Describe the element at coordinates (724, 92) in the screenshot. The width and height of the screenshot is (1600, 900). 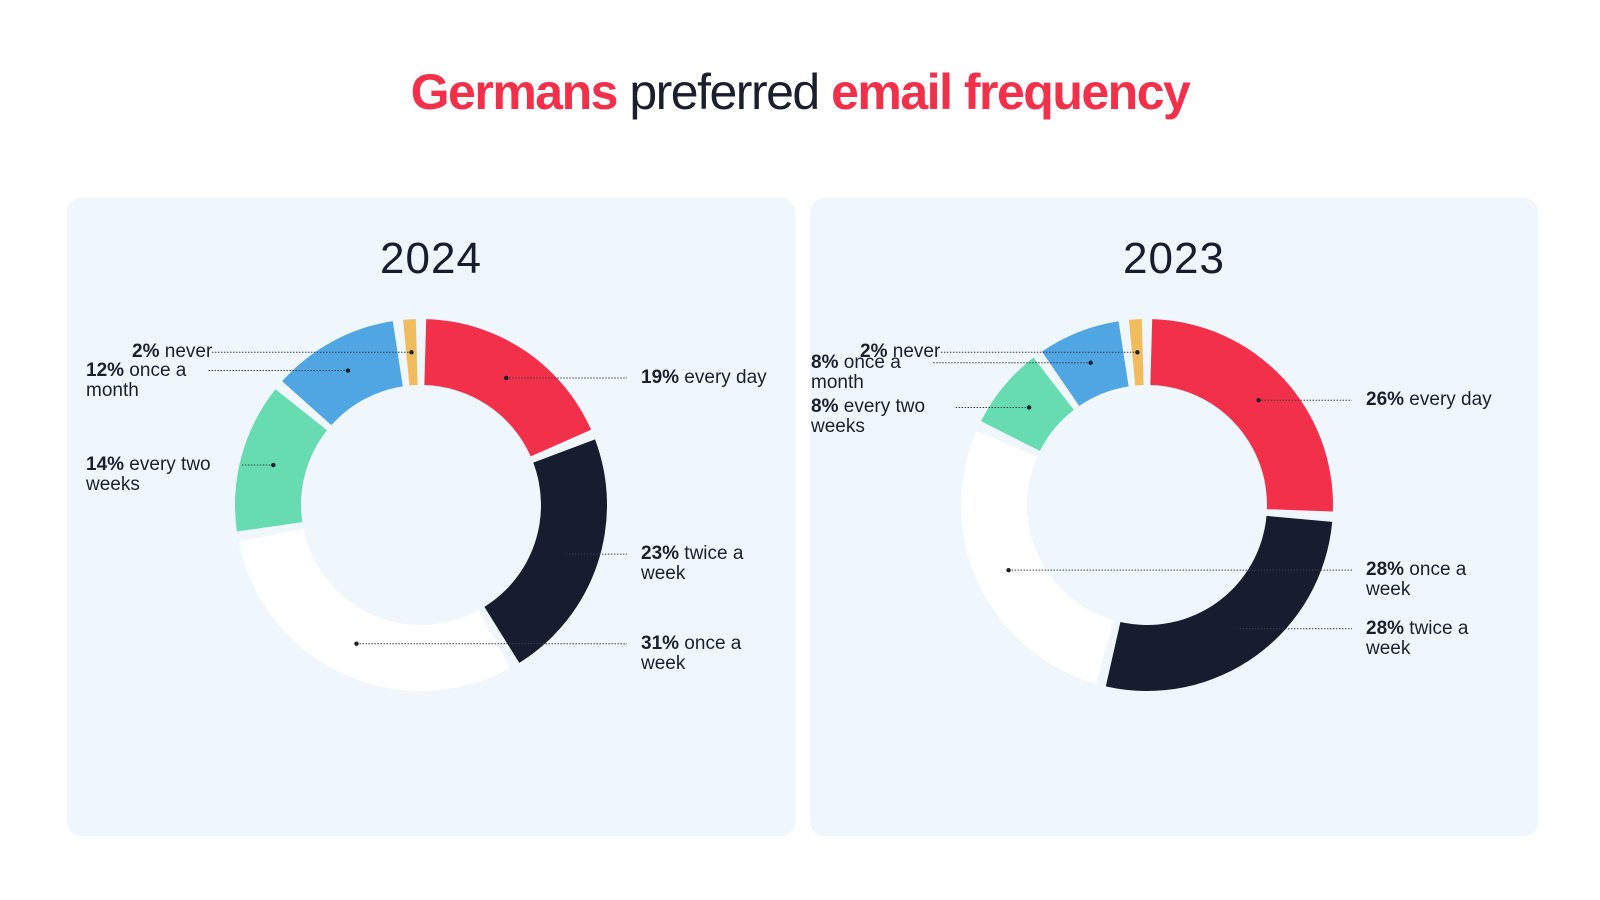
I see `title-part-preferred: preferred` at that location.